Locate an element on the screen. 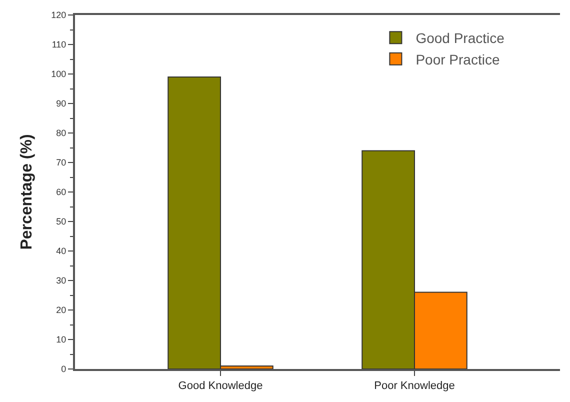 The width and height of the screenshot is (570, 402). y-tick-label: 90 is located at coordinates (61, 103).